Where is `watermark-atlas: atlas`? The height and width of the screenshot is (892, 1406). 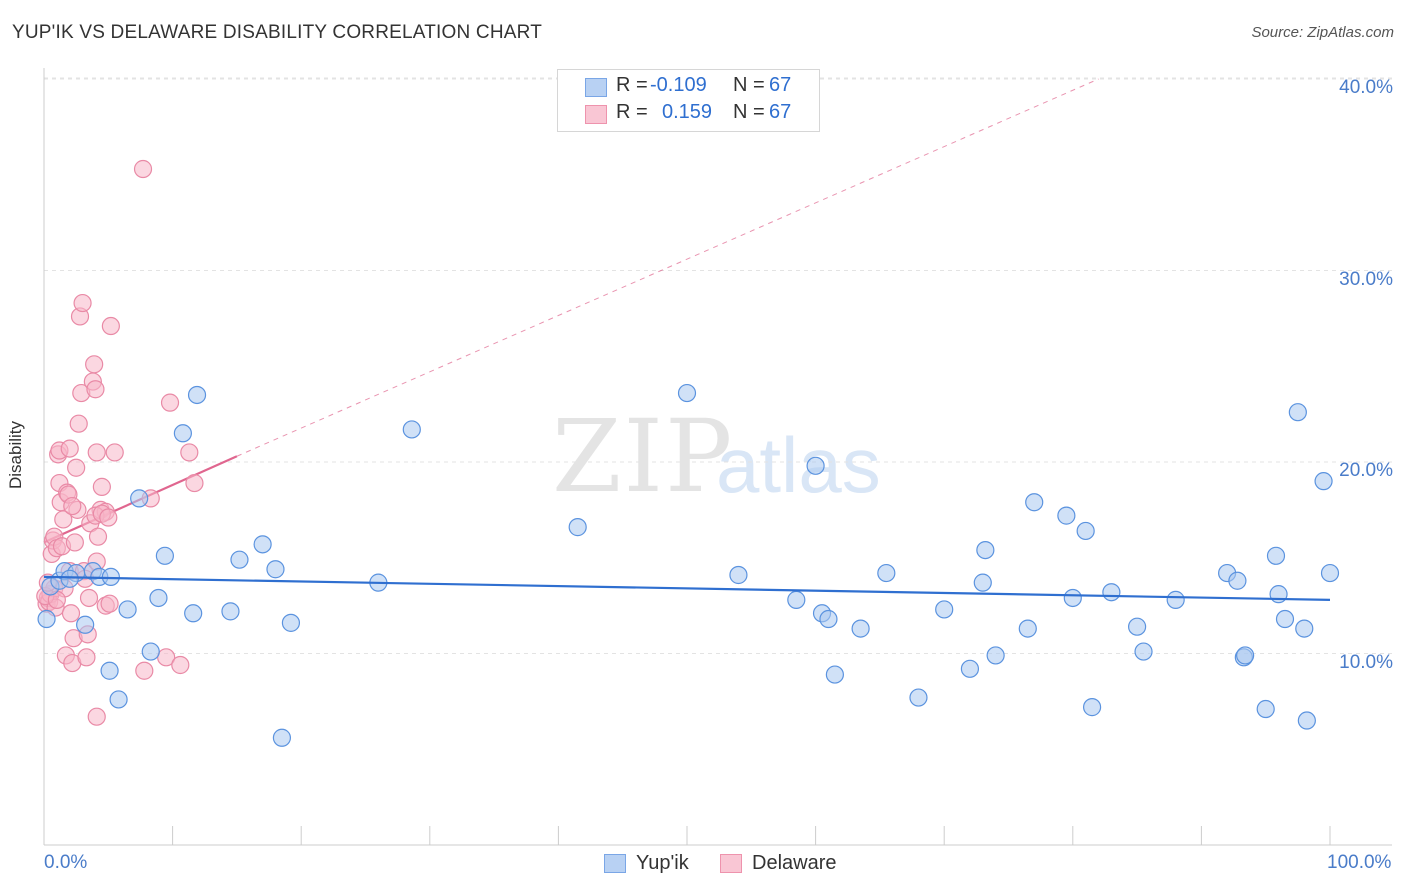 watermark-atlas: atlas is located at coordinates (798, 465).